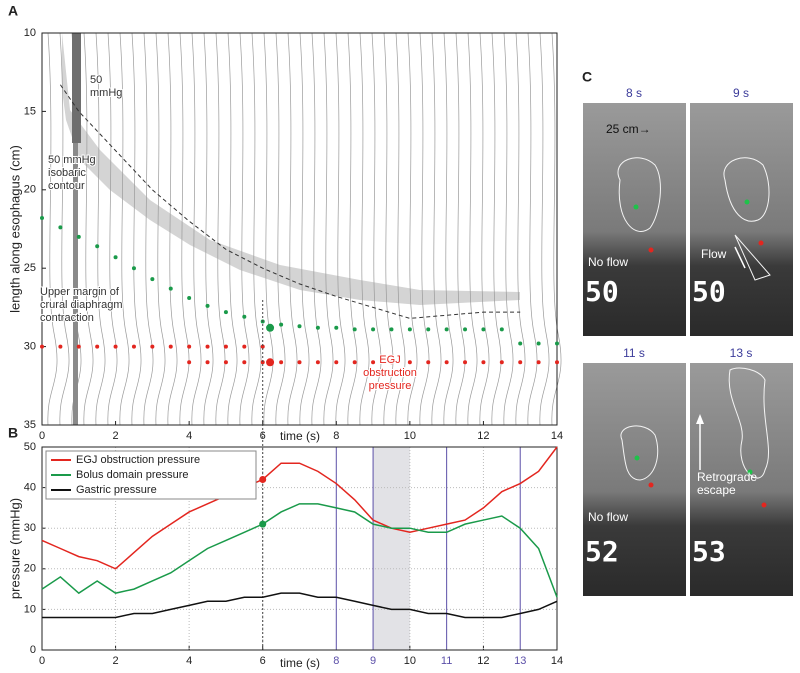 This screenshot has width=800, height=673. Describe the element at coordinates (116, 436) in the screenshot. I see `x-tick-label: 2` at that location.